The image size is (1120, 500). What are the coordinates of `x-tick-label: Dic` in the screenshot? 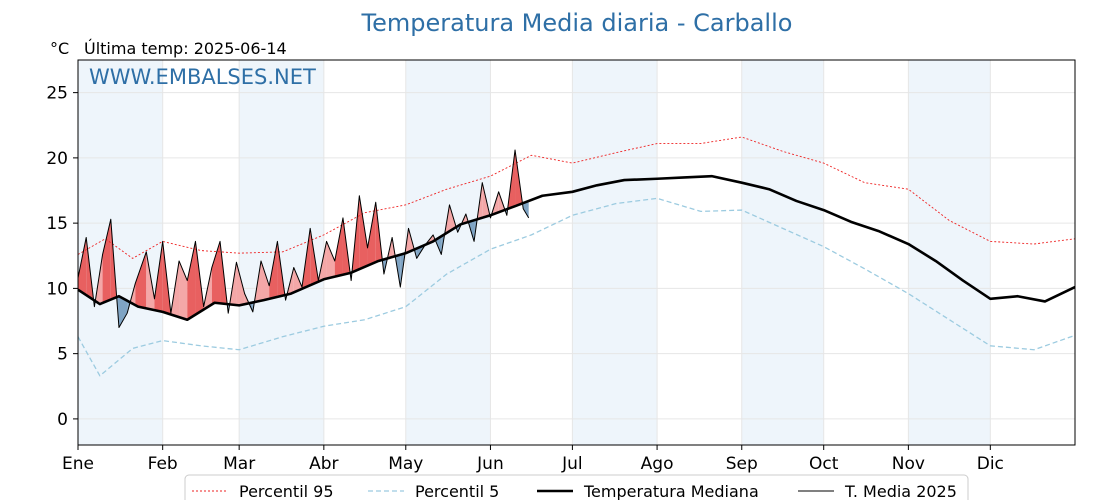 It's located at (990, 464).